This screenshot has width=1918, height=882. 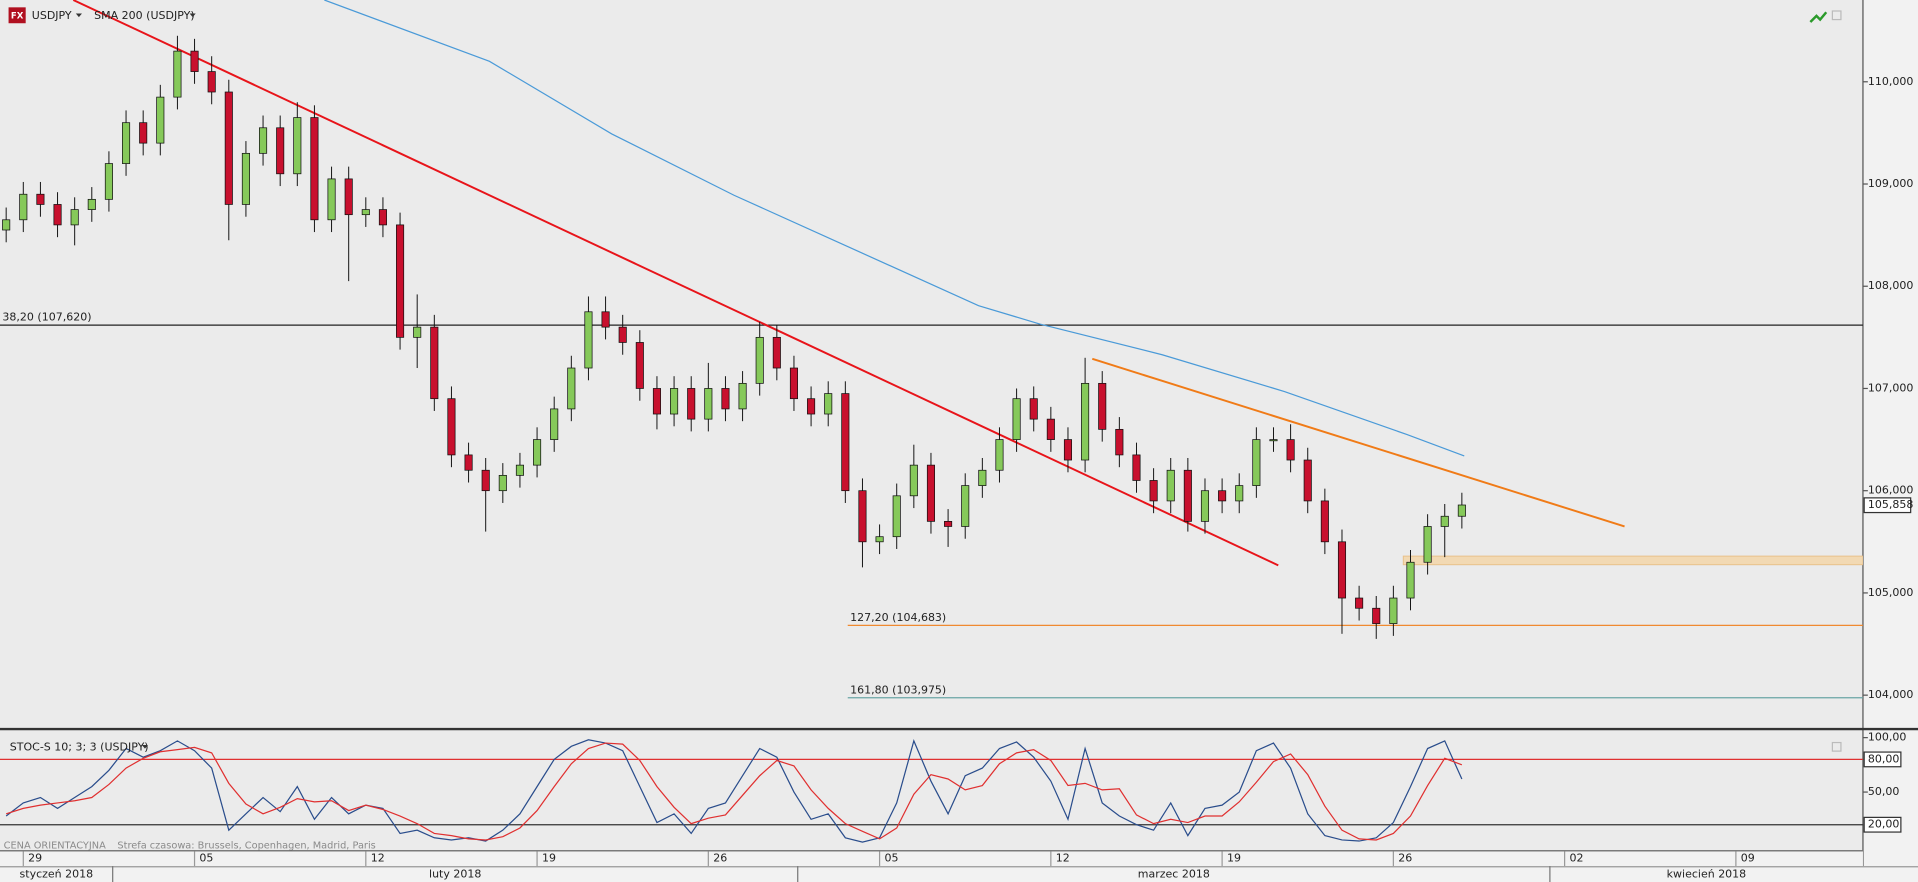 What do you see at coordinates (931, 866) in the screenshot?
I see `date-axis-bg` at bounding box center [931, 866].